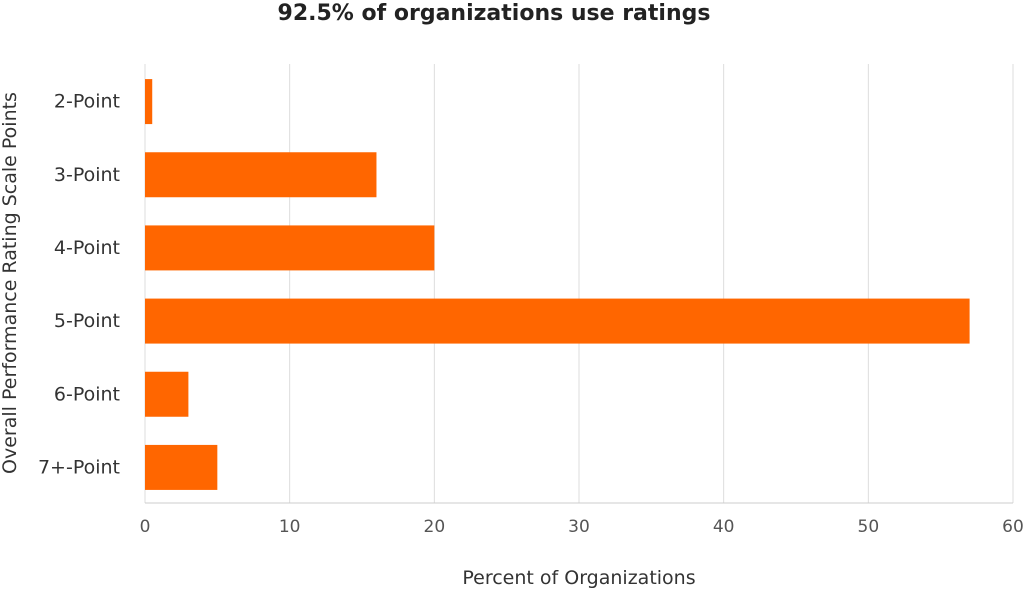 This screenshot has height=593, width=1024. I want to click on x-tick-label: 30, so click(579, 527).